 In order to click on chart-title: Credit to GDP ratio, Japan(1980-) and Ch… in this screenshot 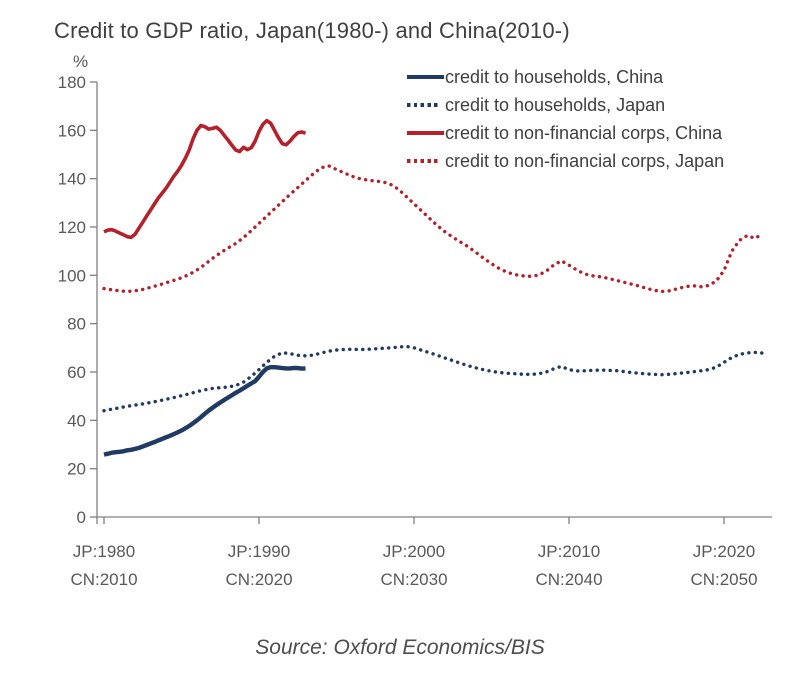, I will do `click(312, 30)`.